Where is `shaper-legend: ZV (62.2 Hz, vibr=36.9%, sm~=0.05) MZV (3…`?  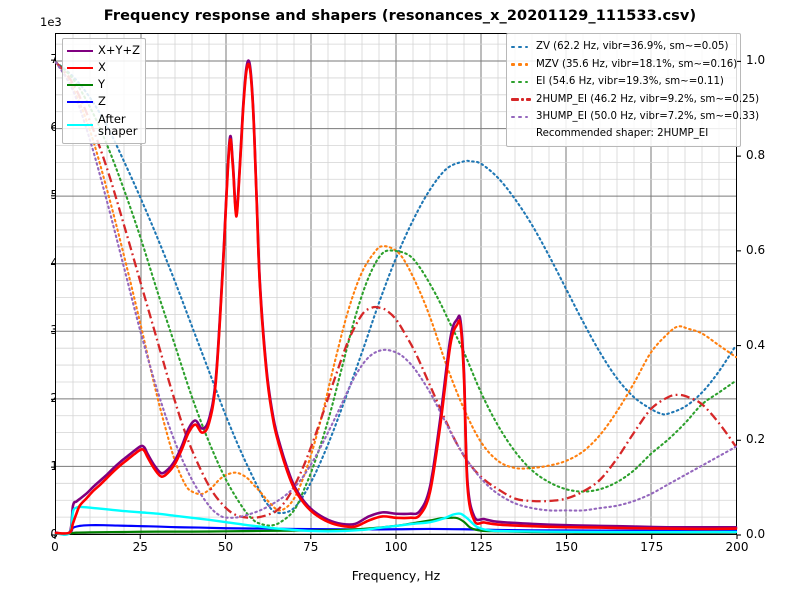 shaper-legend: ZV (62.2 Hz, vibr=36.9%, sm~=0.05) MZV (3… is located at coordinates (632, 90).